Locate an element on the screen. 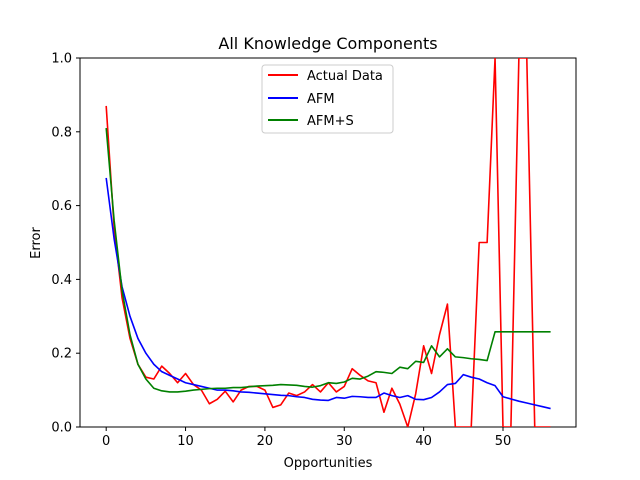 The image size is (640, 480). legend-box is located at coordinates (327, 99).